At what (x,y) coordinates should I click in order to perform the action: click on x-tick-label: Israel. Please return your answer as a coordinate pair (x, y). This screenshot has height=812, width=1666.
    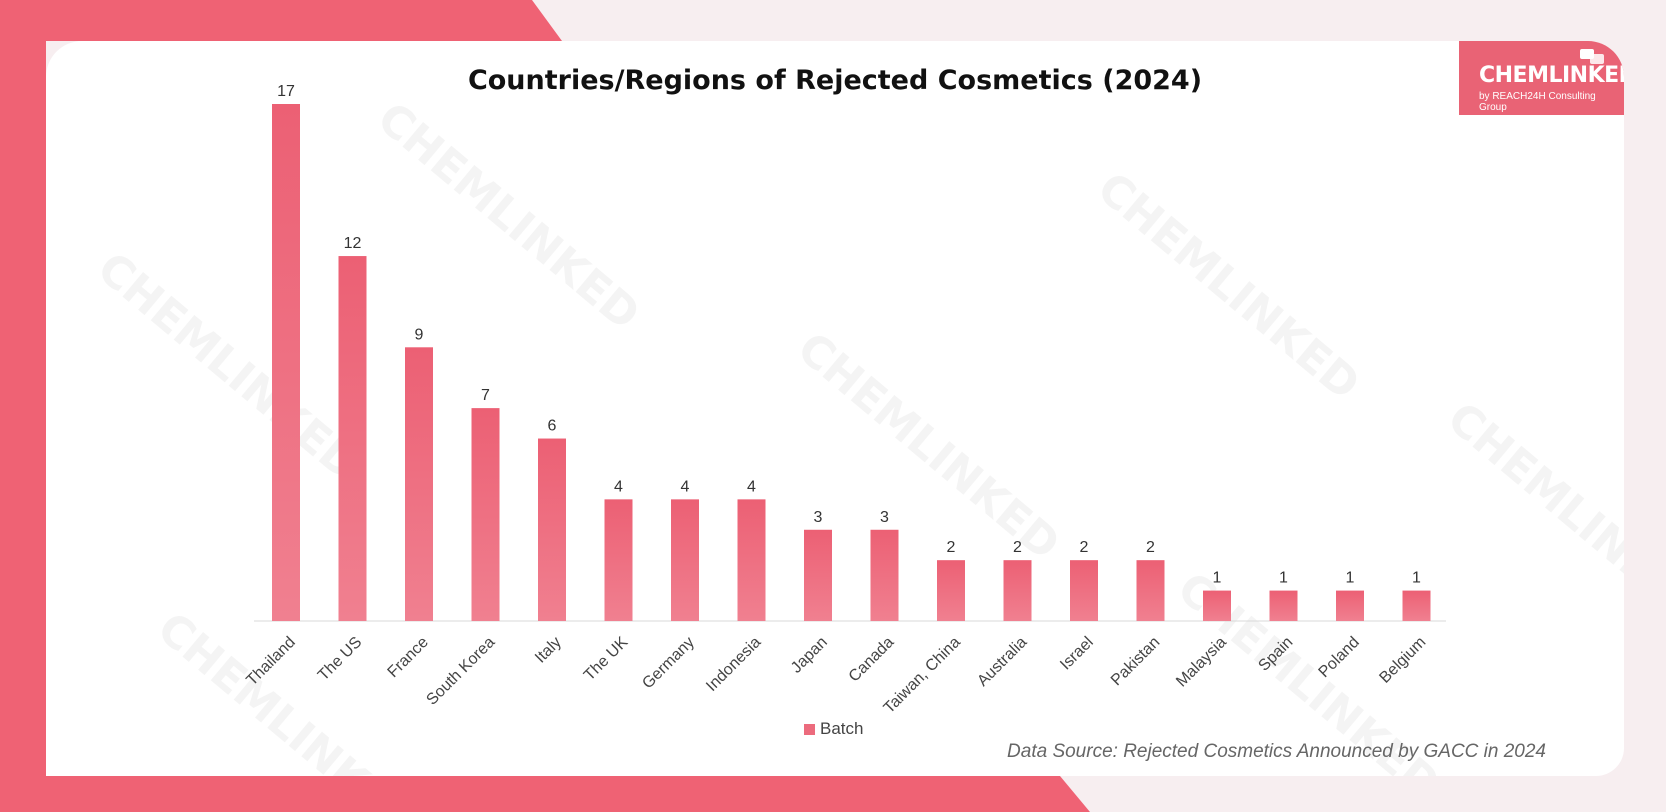
    Looking at the image, I should click on (1077, 654).